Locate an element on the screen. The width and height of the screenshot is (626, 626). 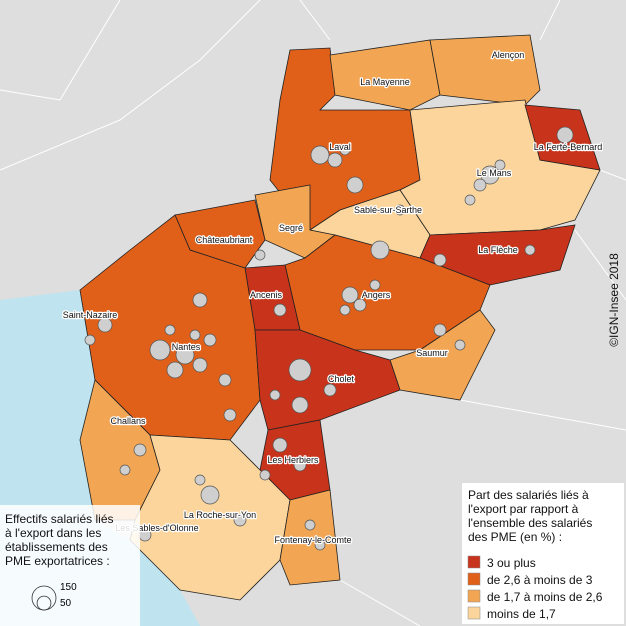
credit: ©IGN-Insee 2018 is located at coordinates (614, 300).